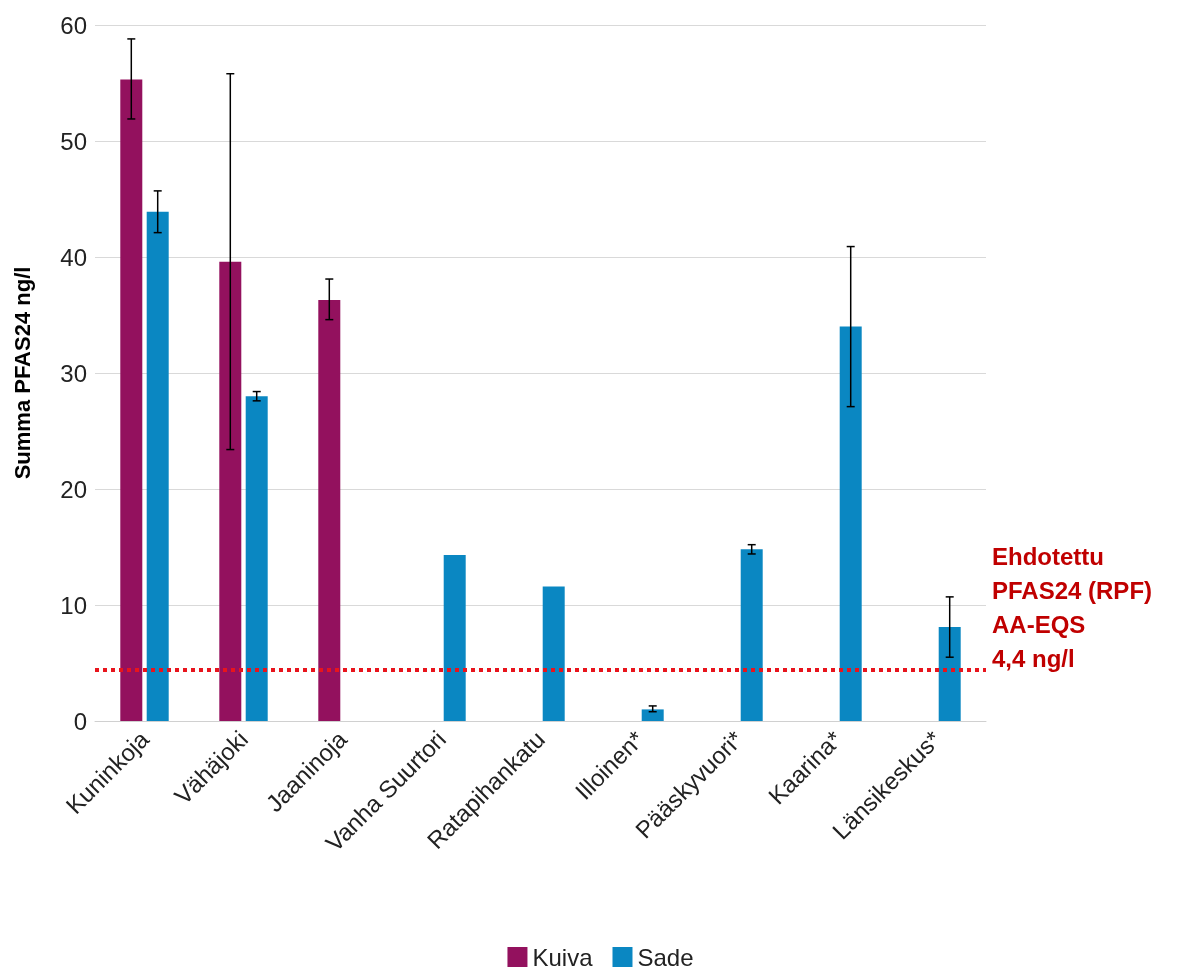  I want to click on y-tick-label: 60, so click(73, 25).